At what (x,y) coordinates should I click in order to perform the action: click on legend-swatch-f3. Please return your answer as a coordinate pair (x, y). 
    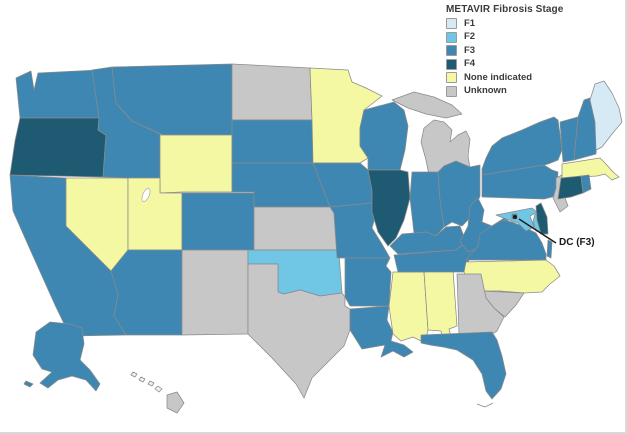
    Looking at the image, I should click on (451, 50).